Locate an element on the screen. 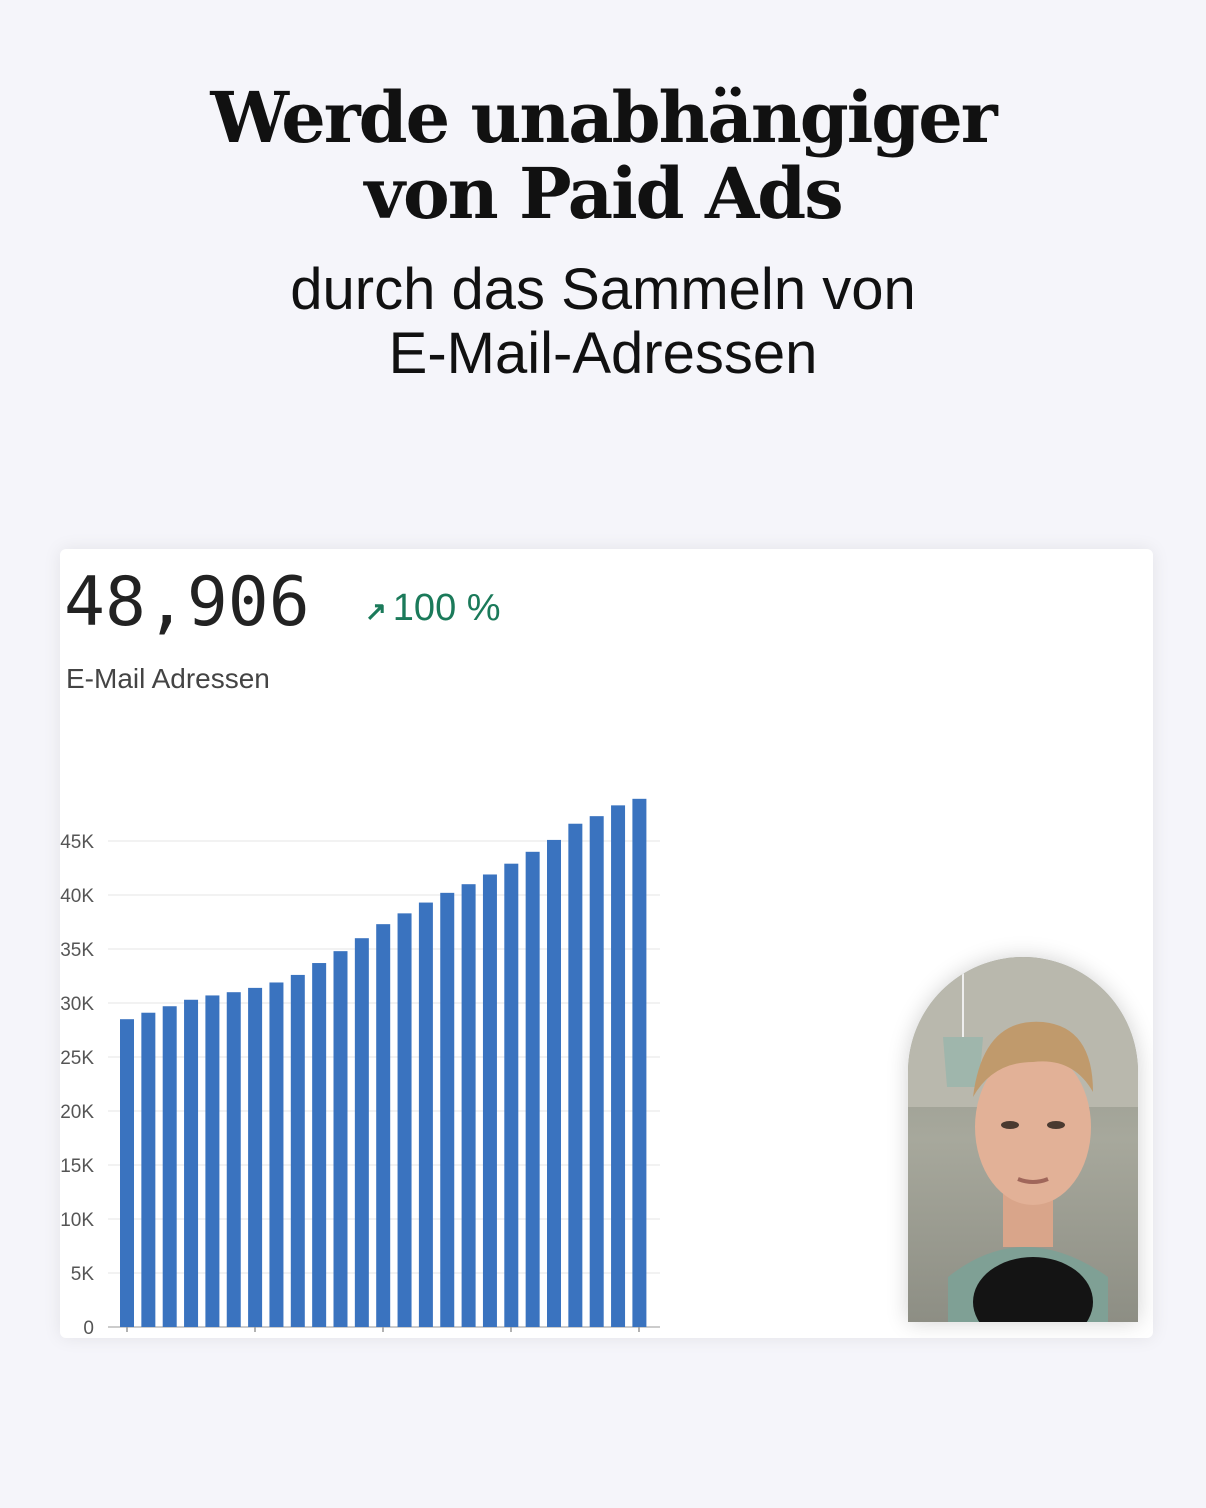 This screenshot has width=1206, height=1508. headline-line-1: Werde unabhängiger is located at coordinates (603, 117).